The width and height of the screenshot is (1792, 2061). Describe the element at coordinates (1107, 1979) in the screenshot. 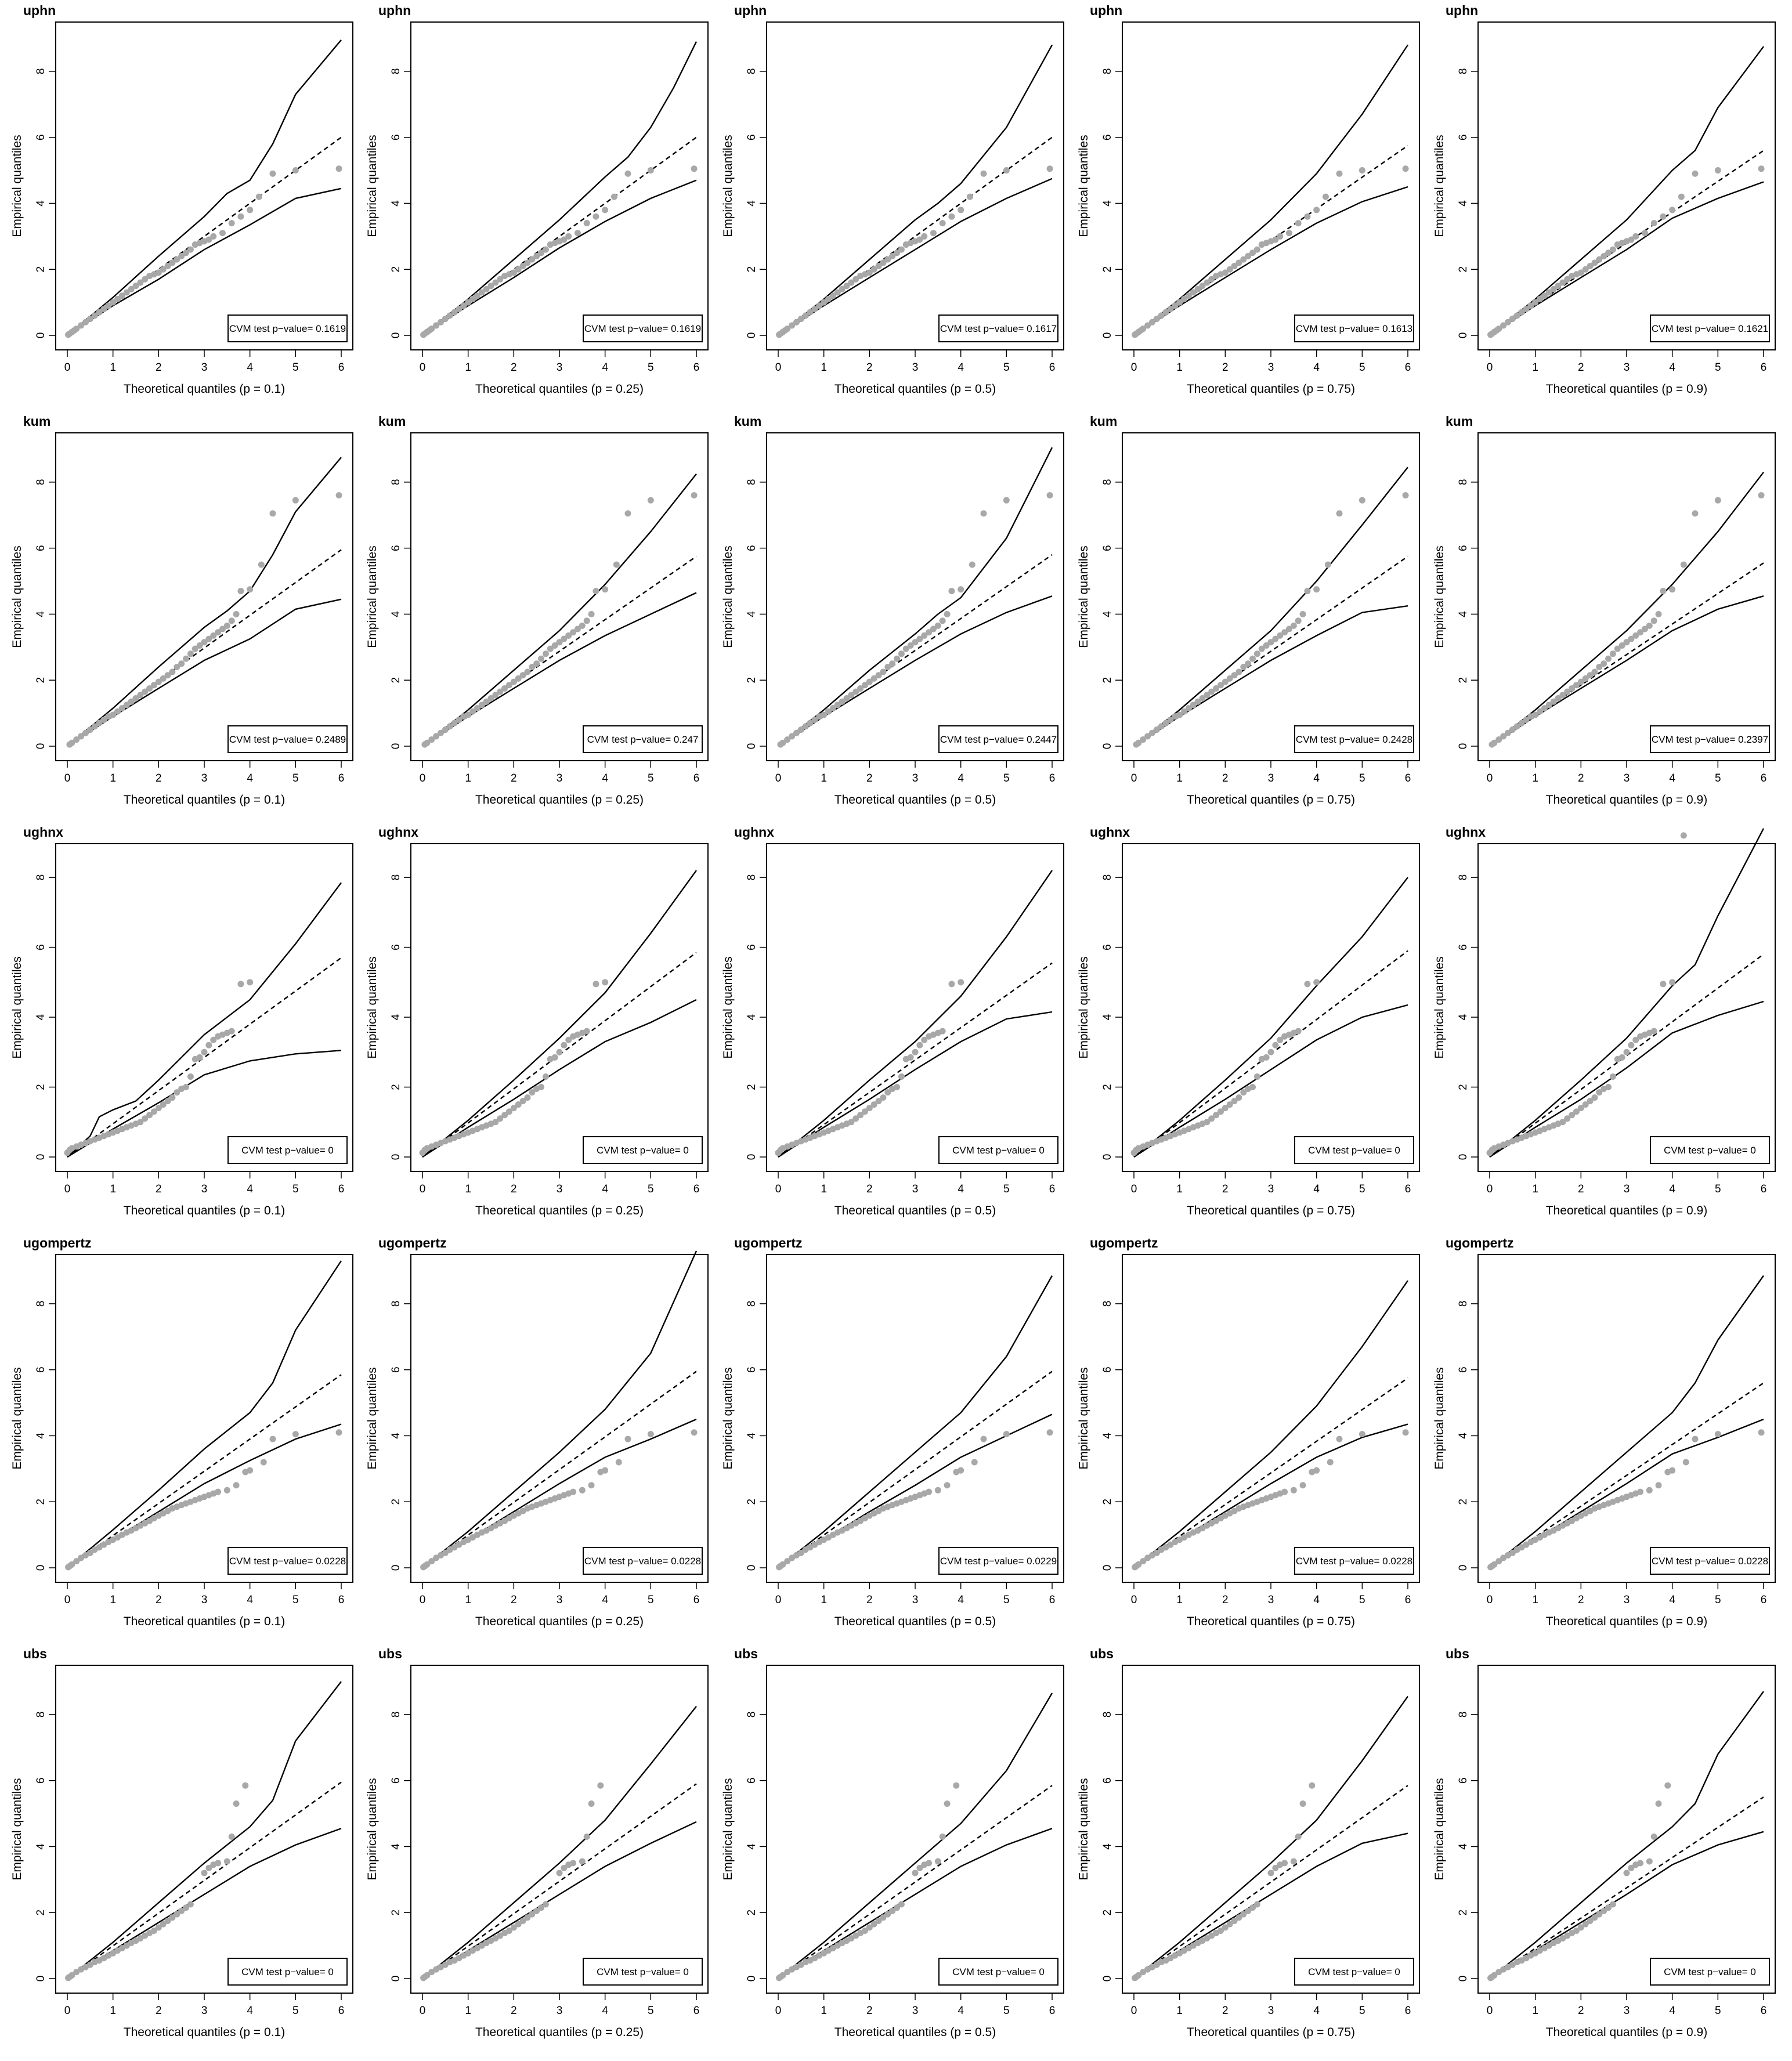

I see `y-tick-label: 0` at that location.